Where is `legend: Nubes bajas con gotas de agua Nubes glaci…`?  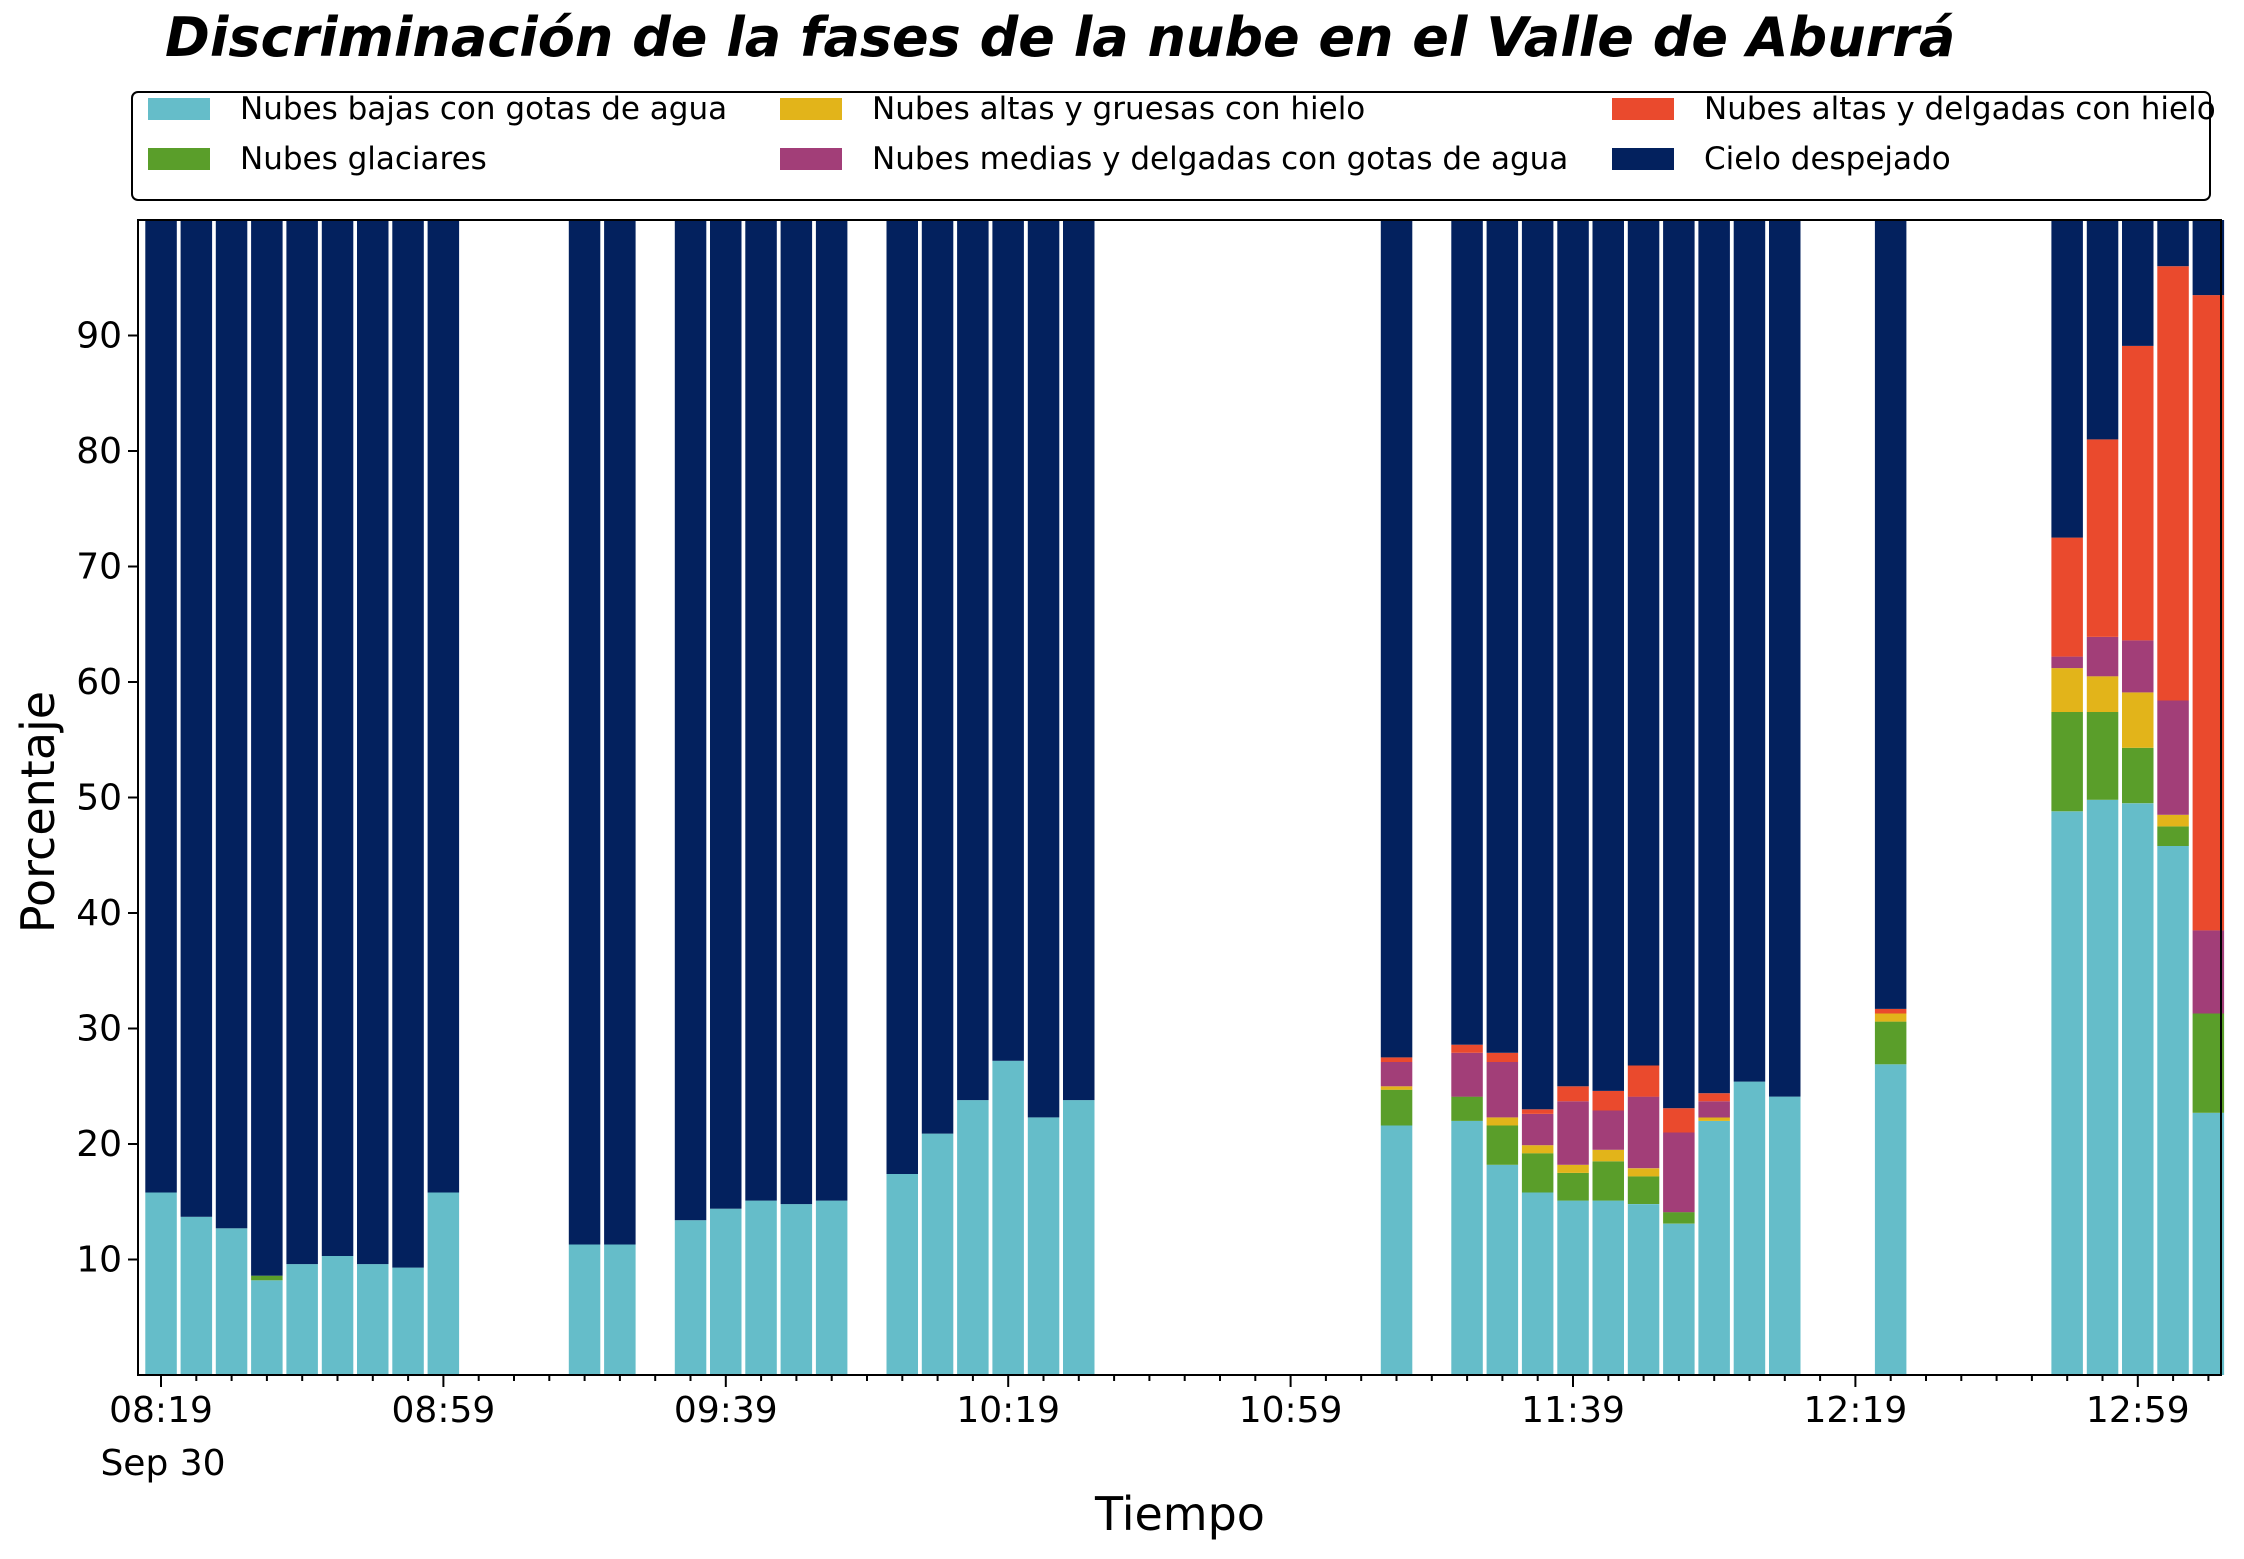 legend: Nubes bajas con gotas de agua Nubes glaci… is located at coordinates (1173, 146).